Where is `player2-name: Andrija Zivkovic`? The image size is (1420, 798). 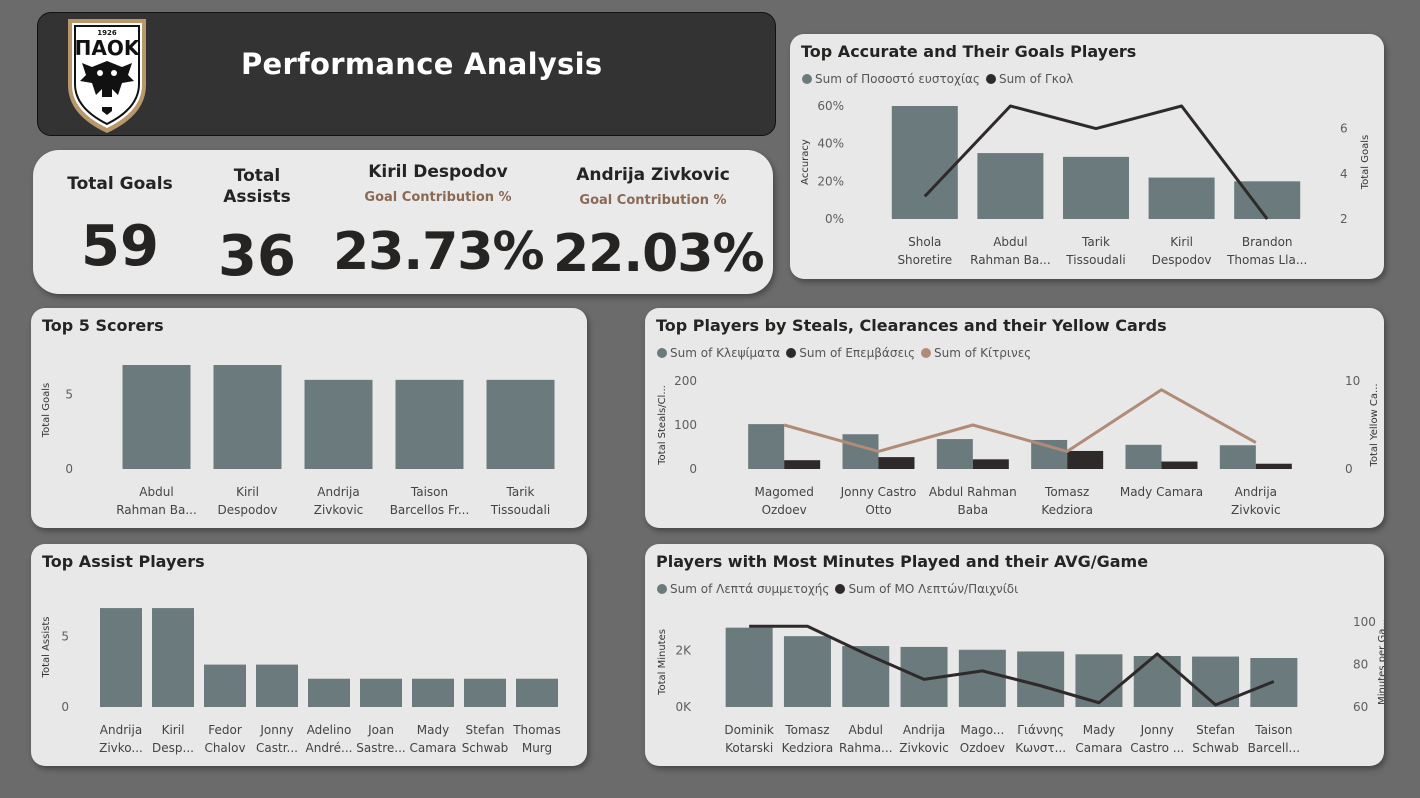
player2-name: Andrija Zivkovic is located at coordinates (653, 175).